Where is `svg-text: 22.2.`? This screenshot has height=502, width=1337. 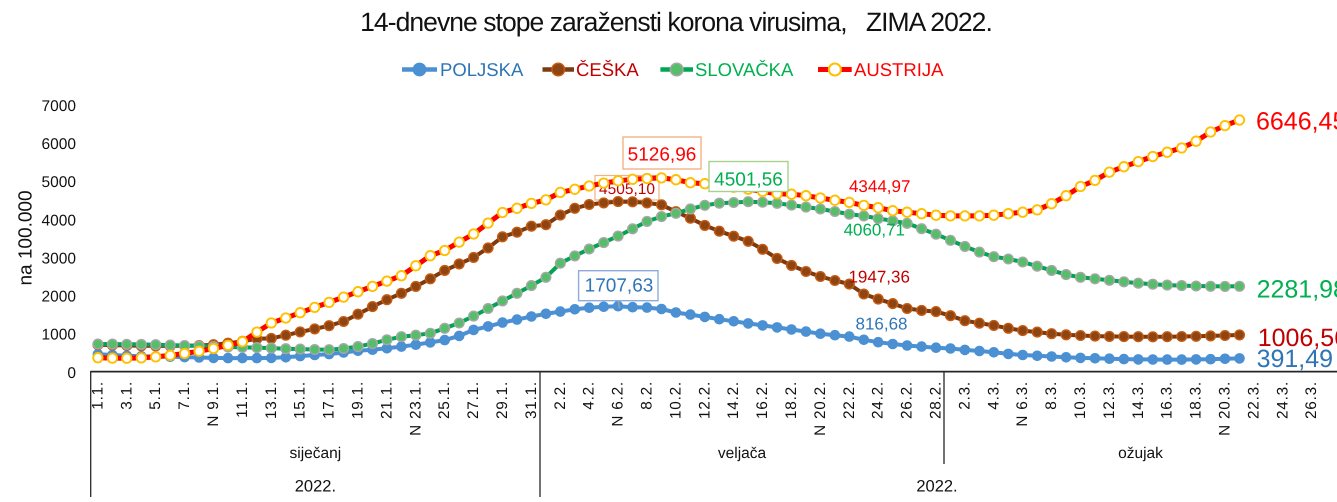 svg-text: 22.2. is located at coordinates (849, 400).